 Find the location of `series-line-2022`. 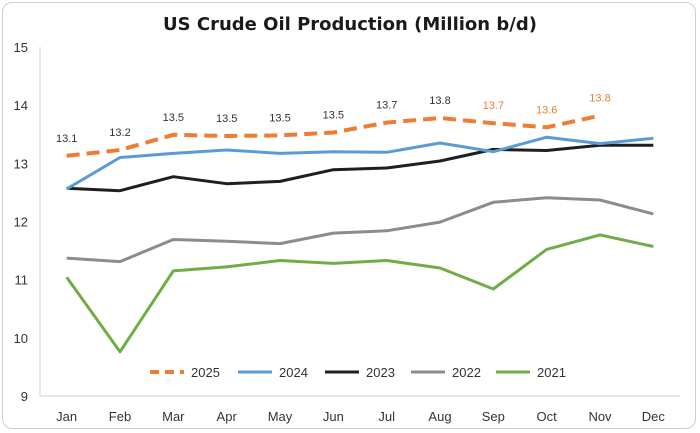

series-line-2022 is located at coordinates (360, 230).